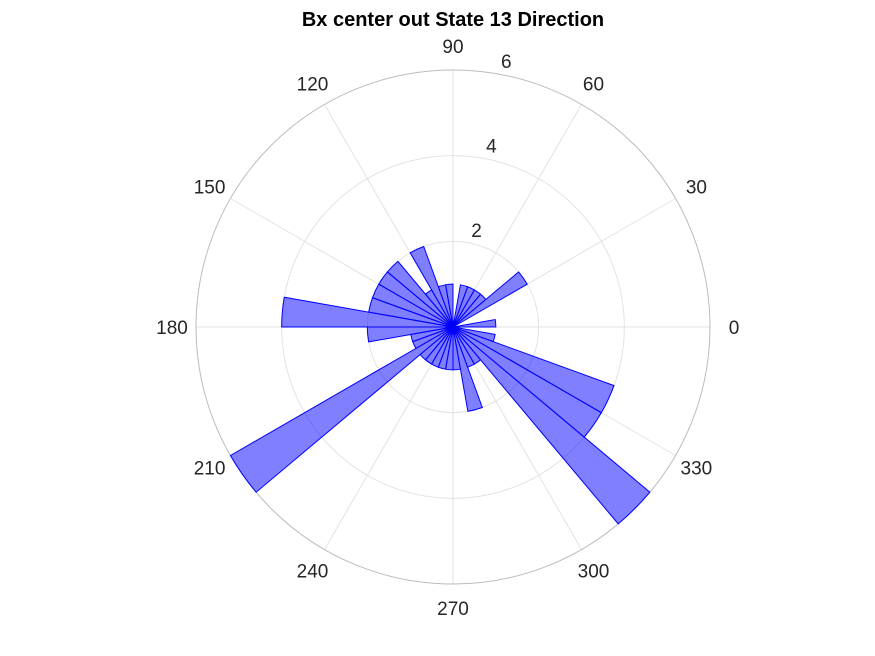  I want to click on r-tick-labels: 2 4 6, so click(491, 147).